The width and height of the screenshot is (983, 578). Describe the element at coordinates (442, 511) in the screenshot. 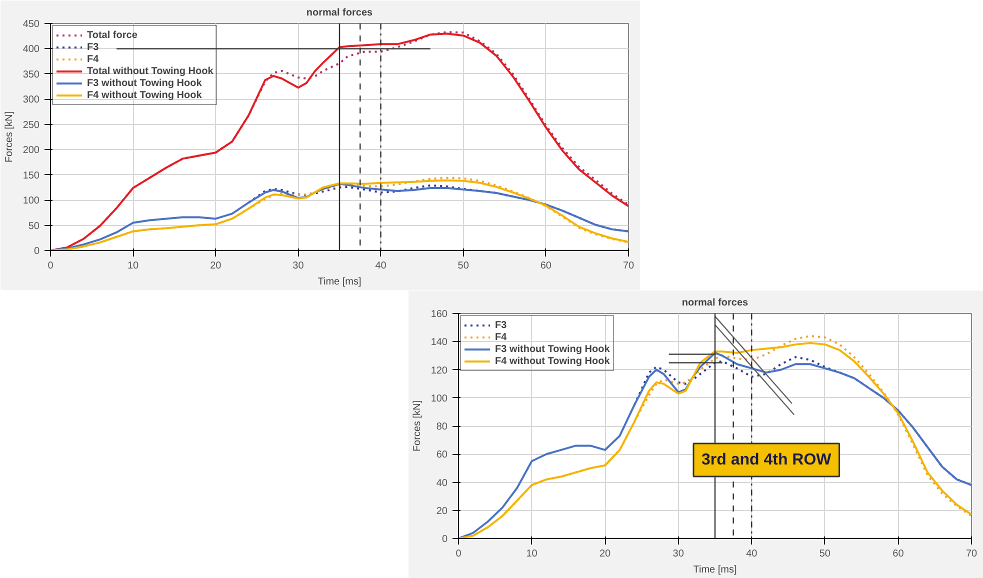

I see `y-tick-label: 20` at that location.